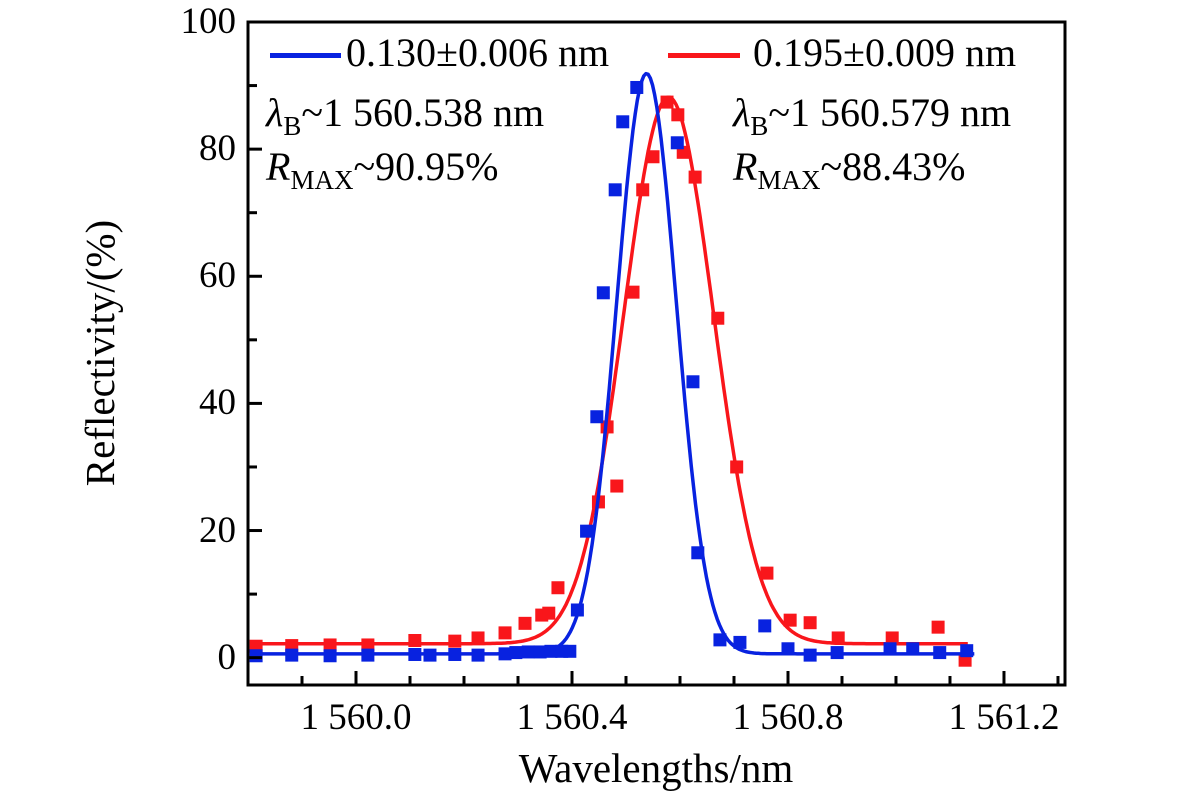 This screenshot has height=808, width=1181. Describe the element at coordinates (217, 149) in the screenshot. I see `y-tick-label: 80` at that location.